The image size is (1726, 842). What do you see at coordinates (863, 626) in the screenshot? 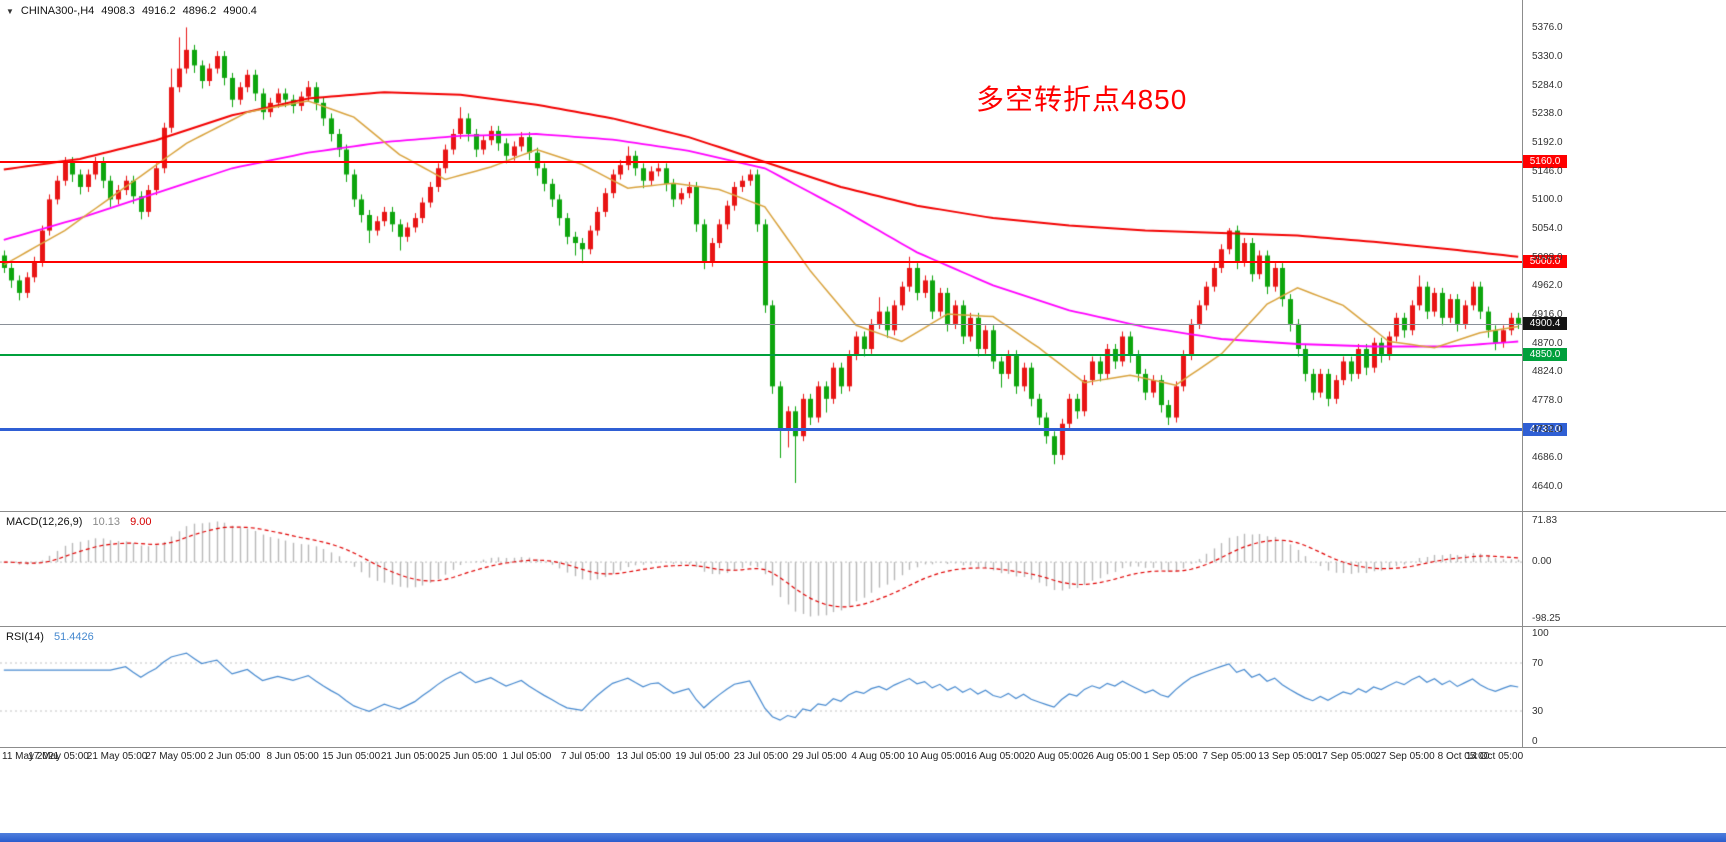
I see `panel-separator-rsi` at bounding box center [863, 626].